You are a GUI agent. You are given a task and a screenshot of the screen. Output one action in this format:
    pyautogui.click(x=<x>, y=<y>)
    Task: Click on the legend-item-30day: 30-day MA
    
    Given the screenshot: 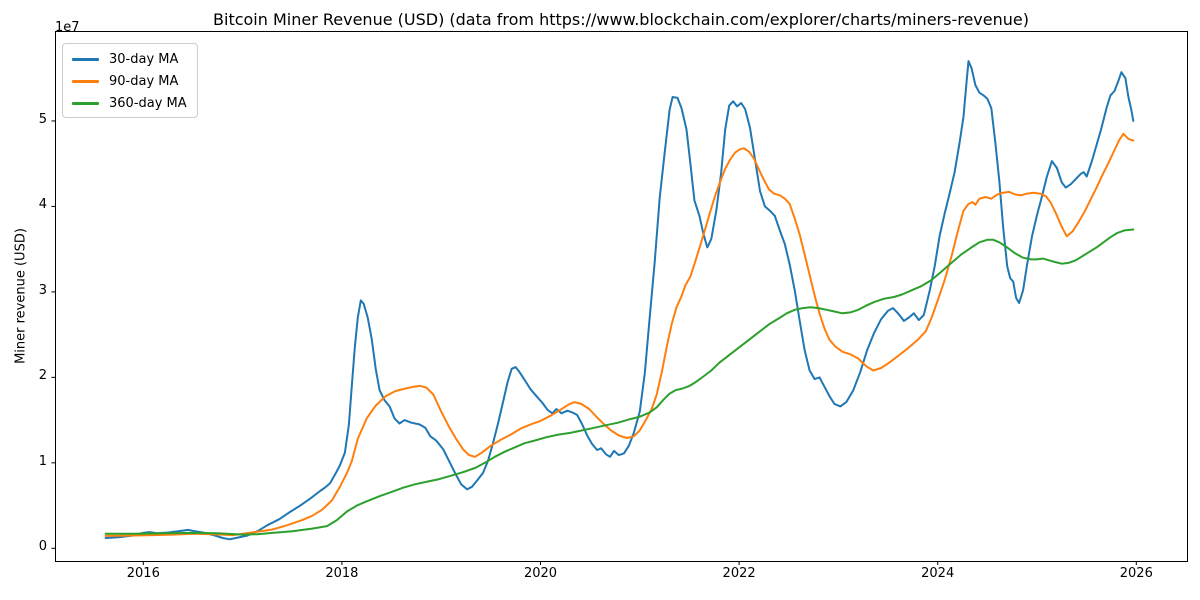 What is the action you would take?
    pyautogui.click(x=134, y=59)
    